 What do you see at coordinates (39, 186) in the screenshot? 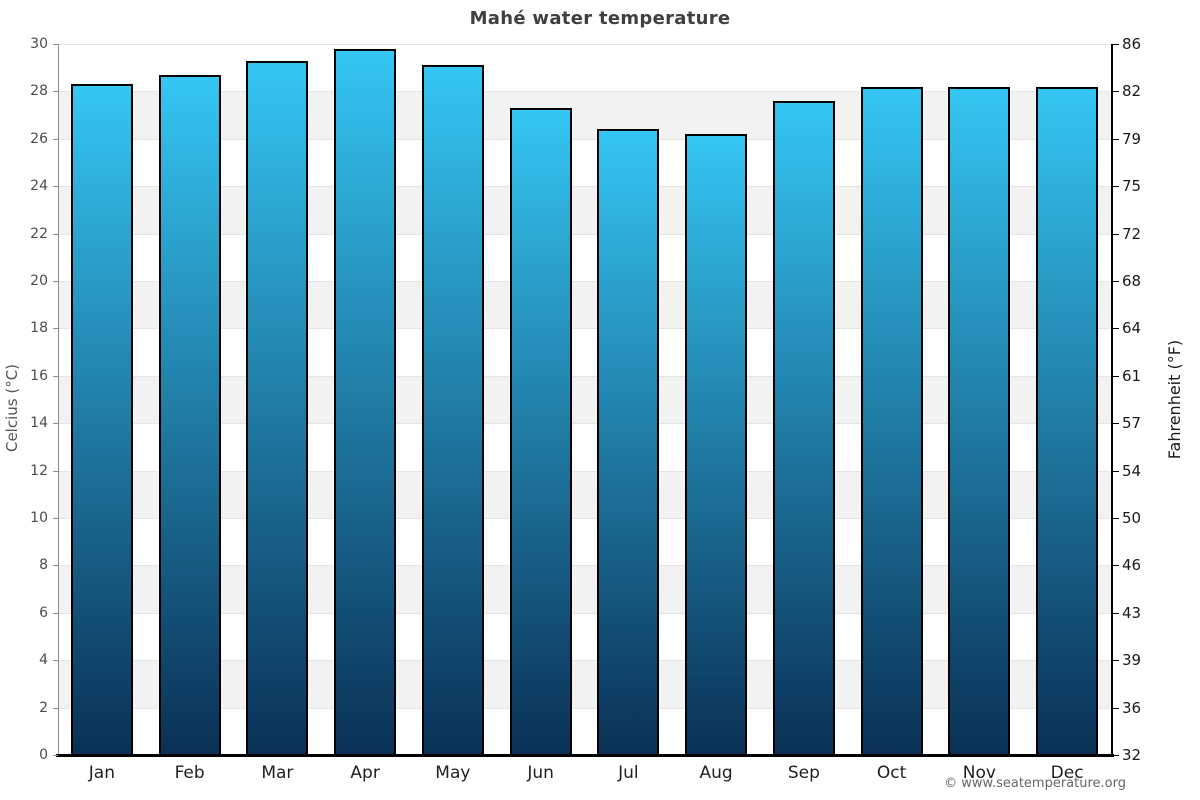
I see `y-tick-label-celsius: 24` at bounding box center [39, 186].